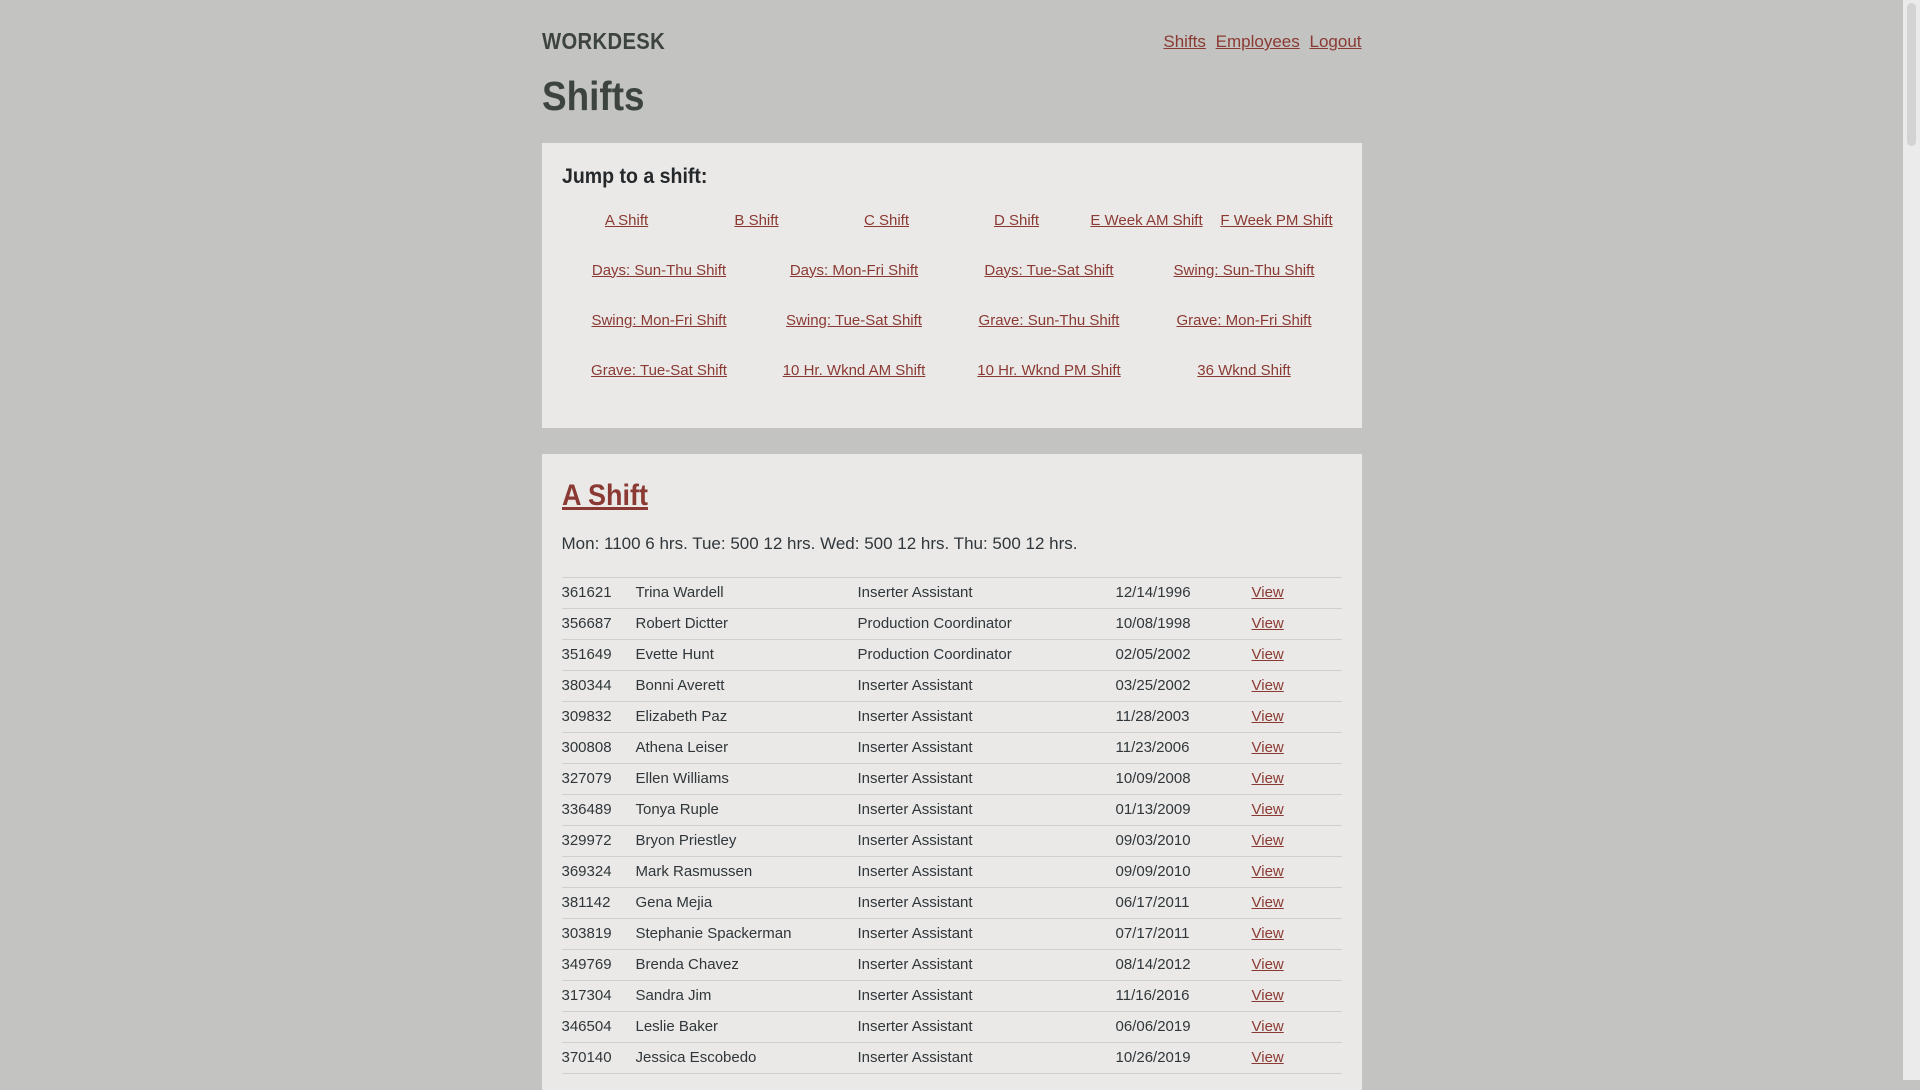 Image resolution: width=1920 pixels, height=1090 pixels. What do you see at coordinates (1257, 41) in the screenshot?
I see `nav-link-employees: Employees` at bounding box center [1257, 41].